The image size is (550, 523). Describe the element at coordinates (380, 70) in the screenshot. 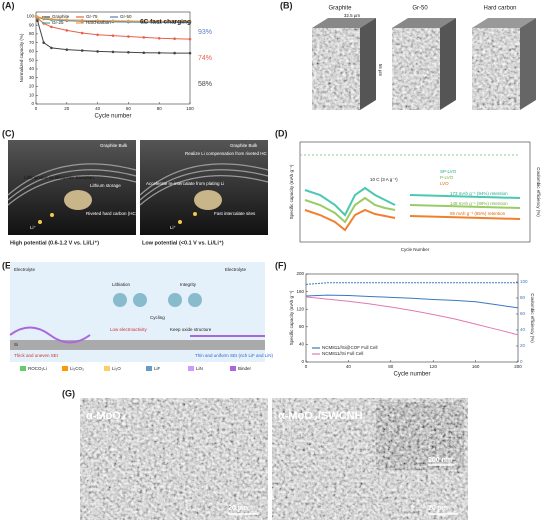

I see `scale-label: 56 µm` at that location.